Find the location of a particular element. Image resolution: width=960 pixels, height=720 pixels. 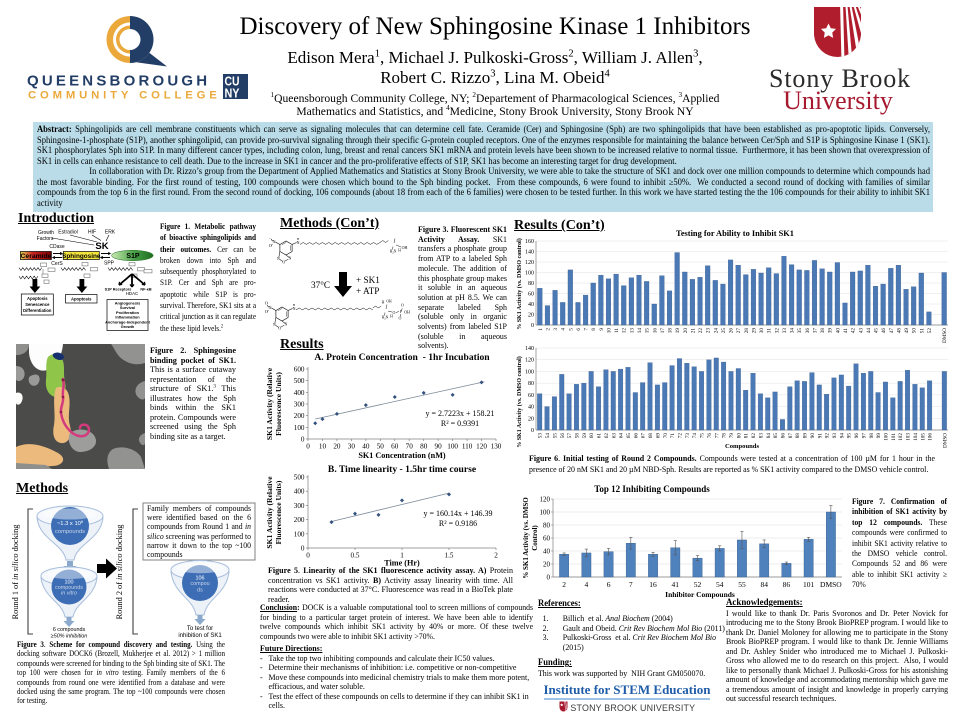

svg-text: + ATP is located at coordinates (367, 291).